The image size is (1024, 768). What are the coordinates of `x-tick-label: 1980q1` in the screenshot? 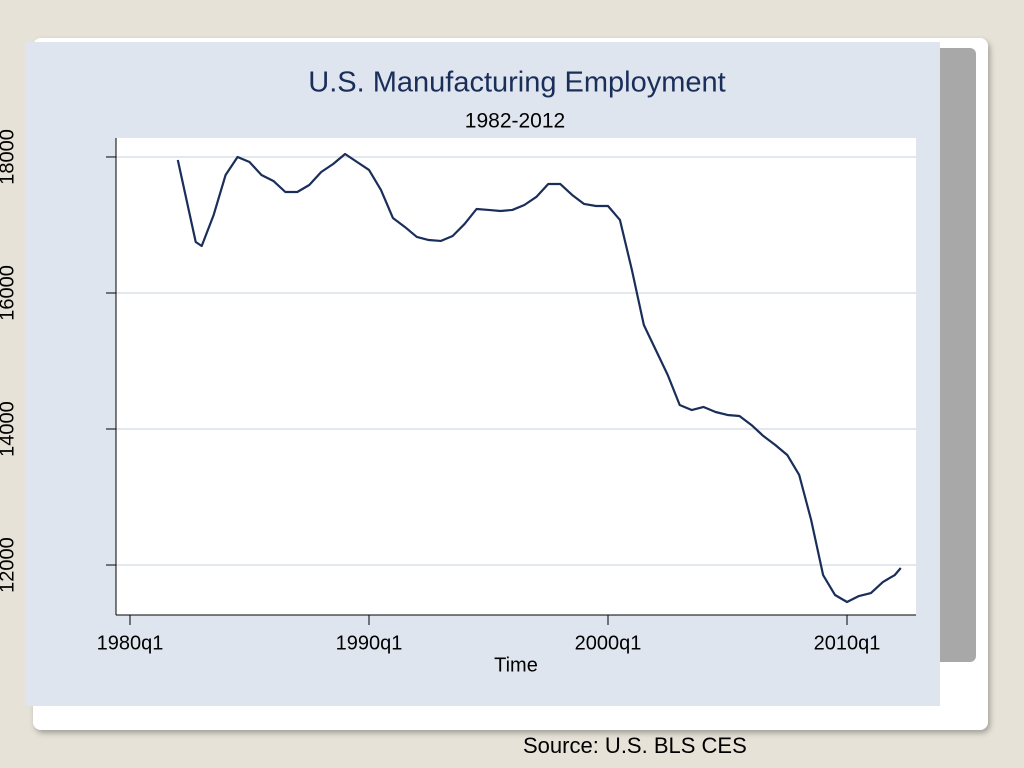 It's located at (130, 643).